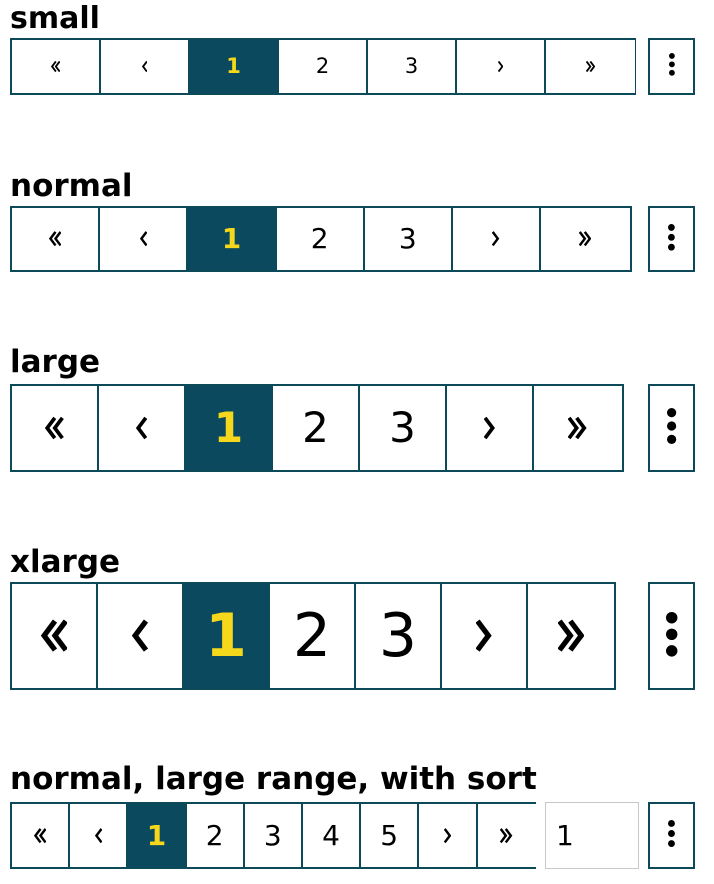 The height and width of the screenshot is (884, 714). What do you see at coordinates (273, 779) in the screenshot?
I see `section-title: normal, large range, with sort` at bounding box center [273, 779].